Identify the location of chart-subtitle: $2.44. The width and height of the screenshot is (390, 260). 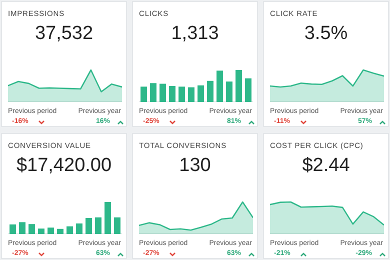
(326, 166).